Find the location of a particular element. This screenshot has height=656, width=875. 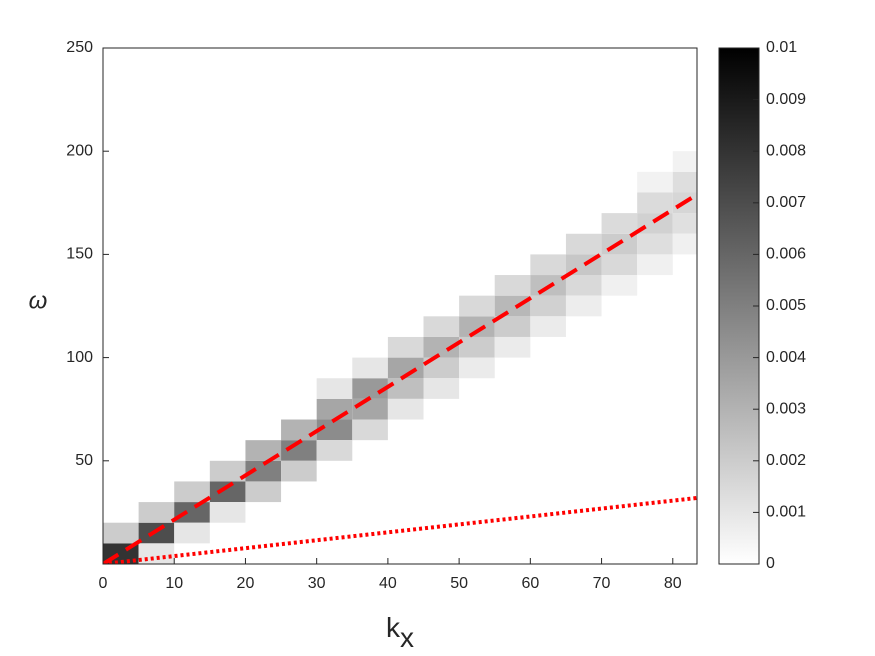

x-tick-label: 10 is located at coordinates (174, 583).